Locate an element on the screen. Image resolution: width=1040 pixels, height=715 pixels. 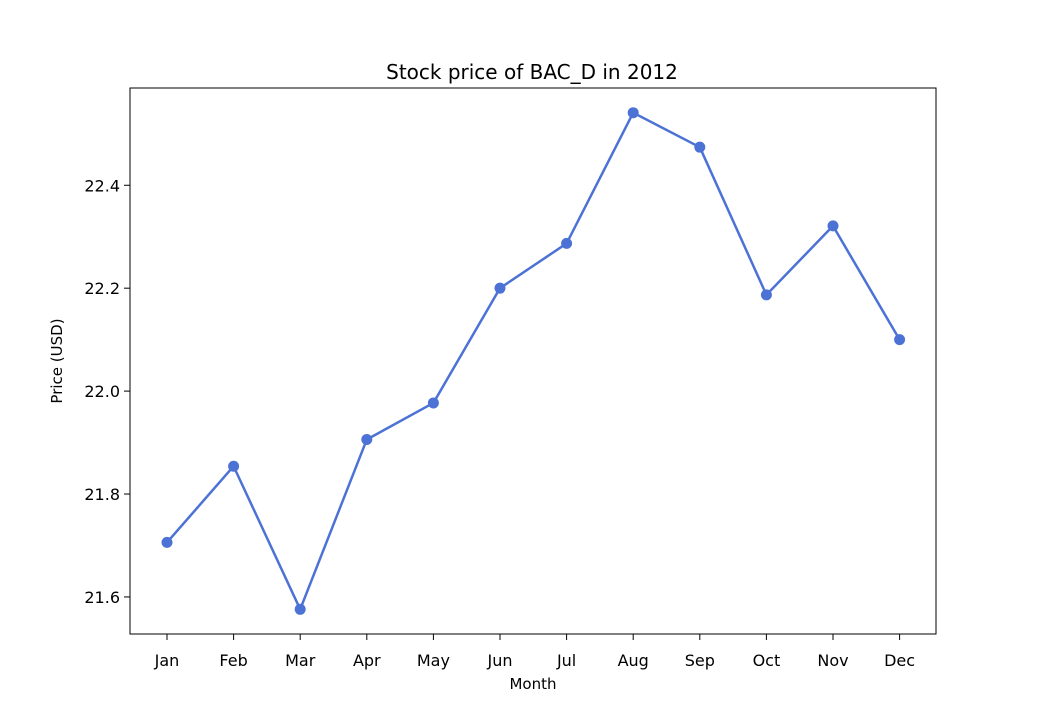
x-tick-label: Jan is located at coordinates (167, 660).